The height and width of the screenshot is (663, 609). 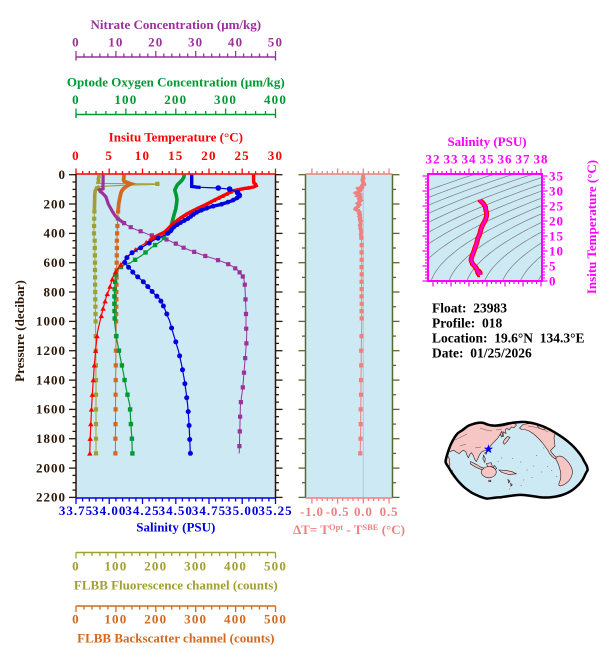 What do you see at coordinates (55, 291) in the screenshot?
I see `svg-text: 800` at bounding box center [55, 291].